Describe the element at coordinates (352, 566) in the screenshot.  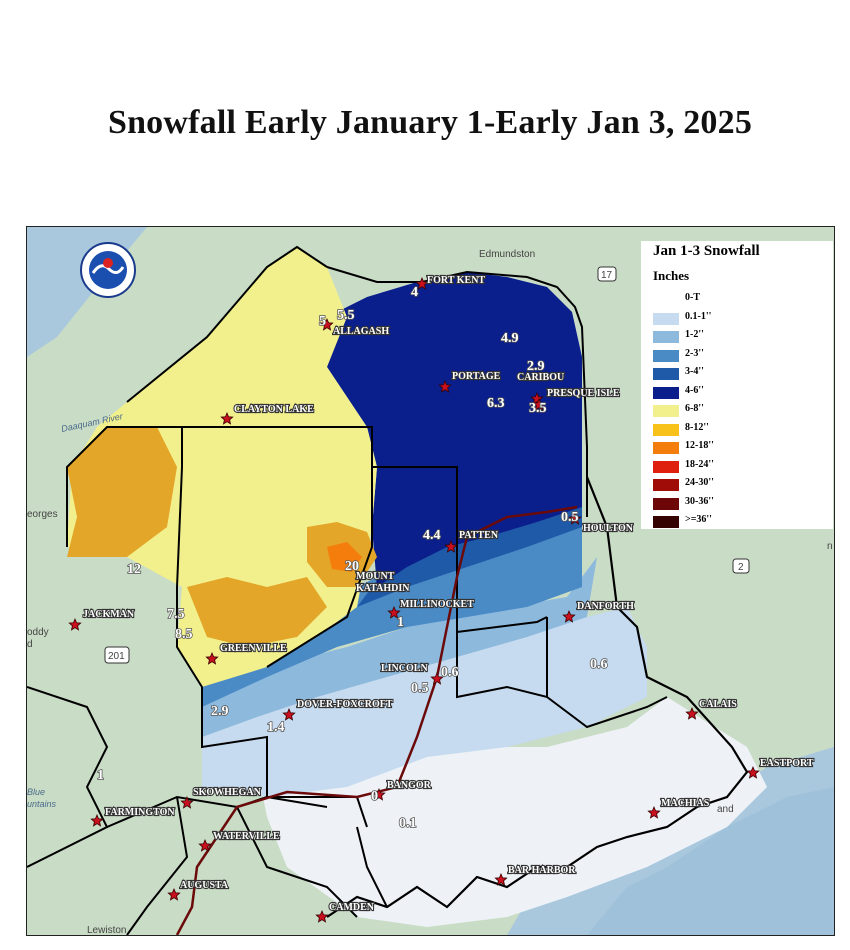
I see `snowfall-value-katahdin: 20` at that location.